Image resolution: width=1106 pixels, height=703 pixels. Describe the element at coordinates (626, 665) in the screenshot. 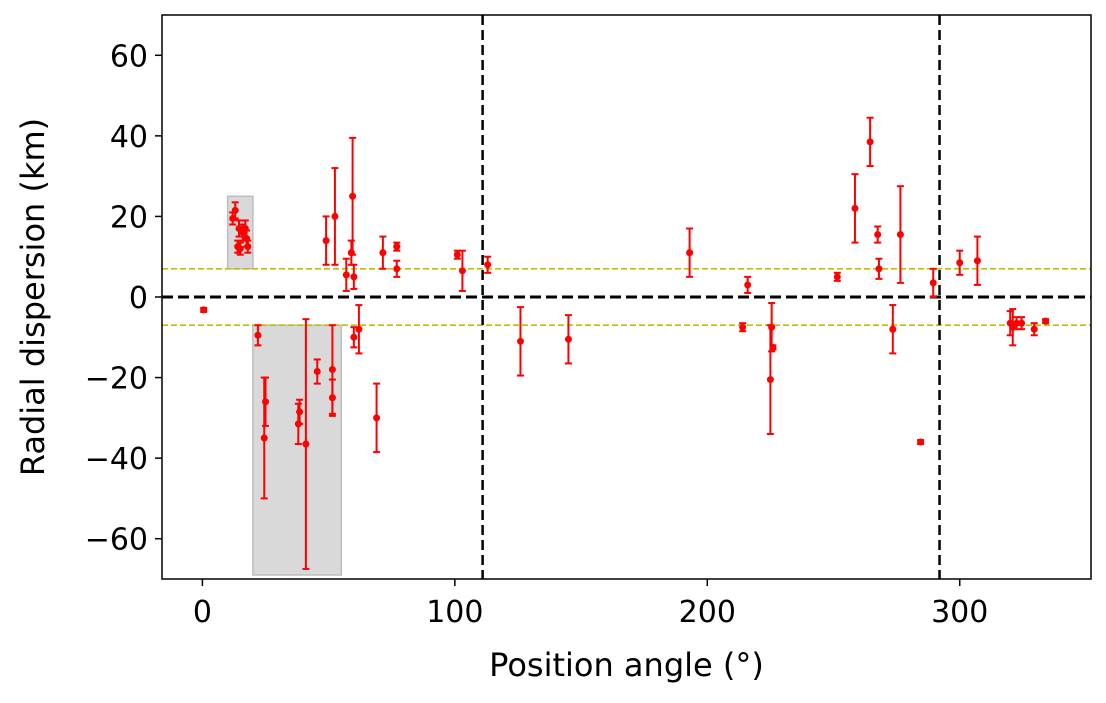

I see `x-axis-label: Position angle (°)` at that location.